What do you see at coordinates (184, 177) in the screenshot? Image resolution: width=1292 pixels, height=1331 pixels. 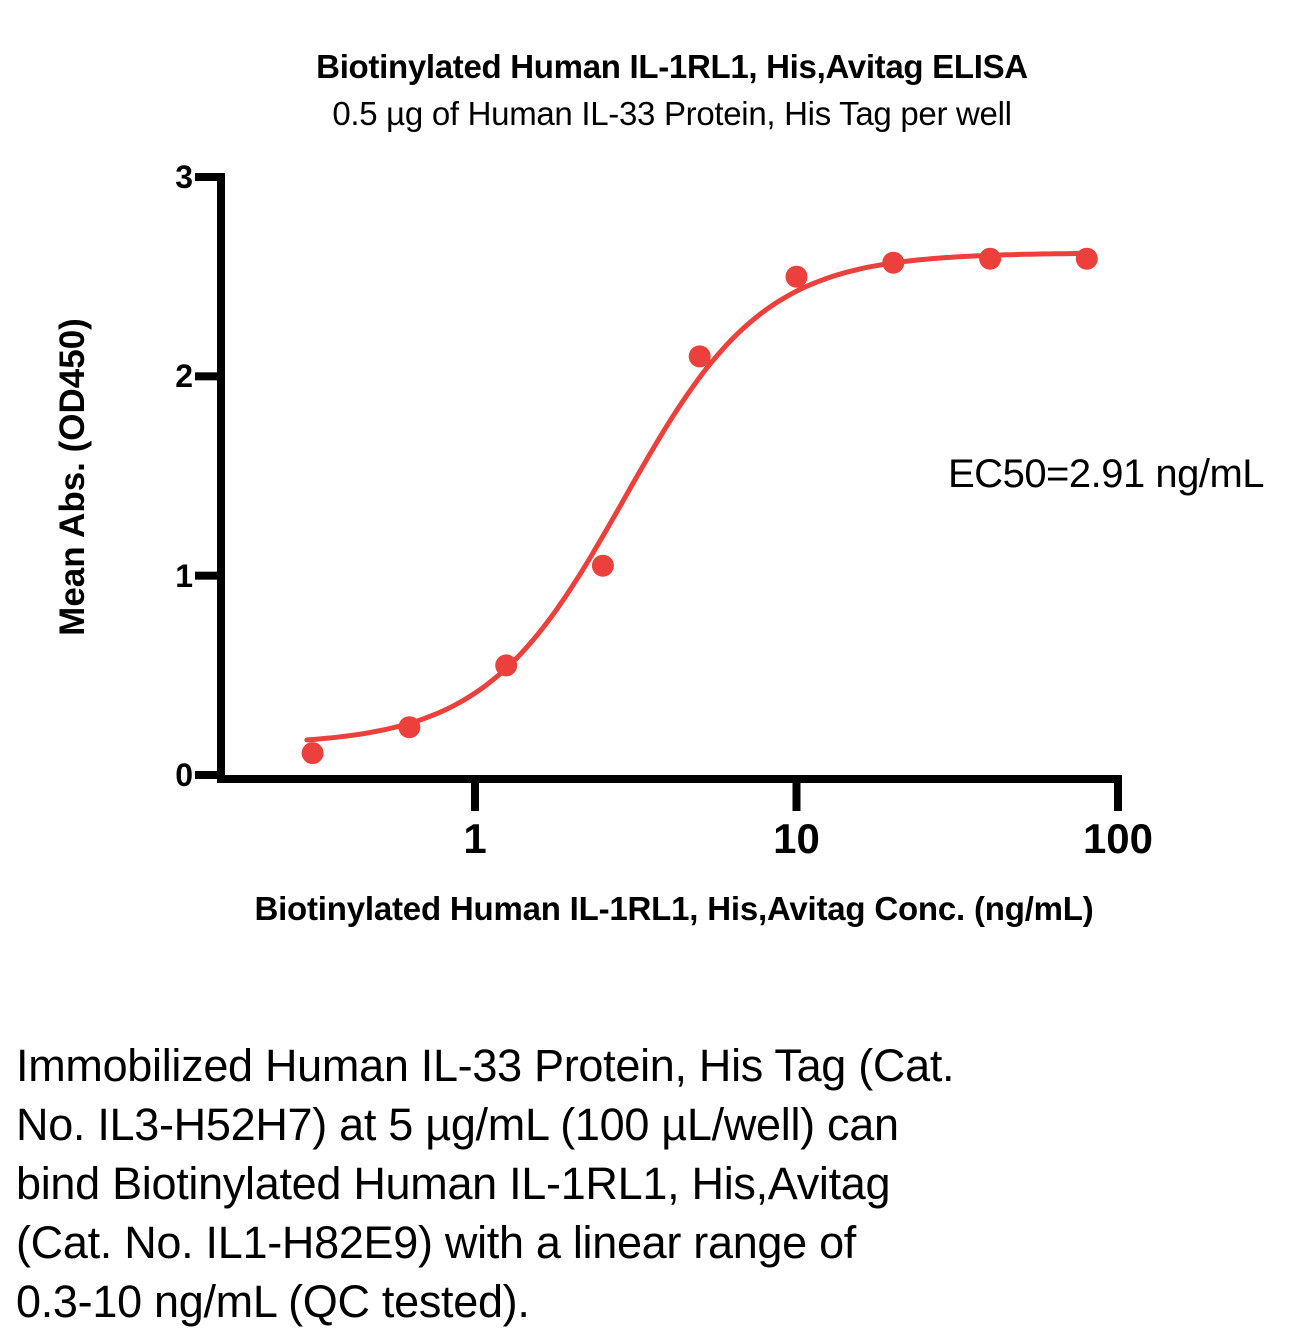 I see `y-tick-label: 3` at bounding box center [184, 177].